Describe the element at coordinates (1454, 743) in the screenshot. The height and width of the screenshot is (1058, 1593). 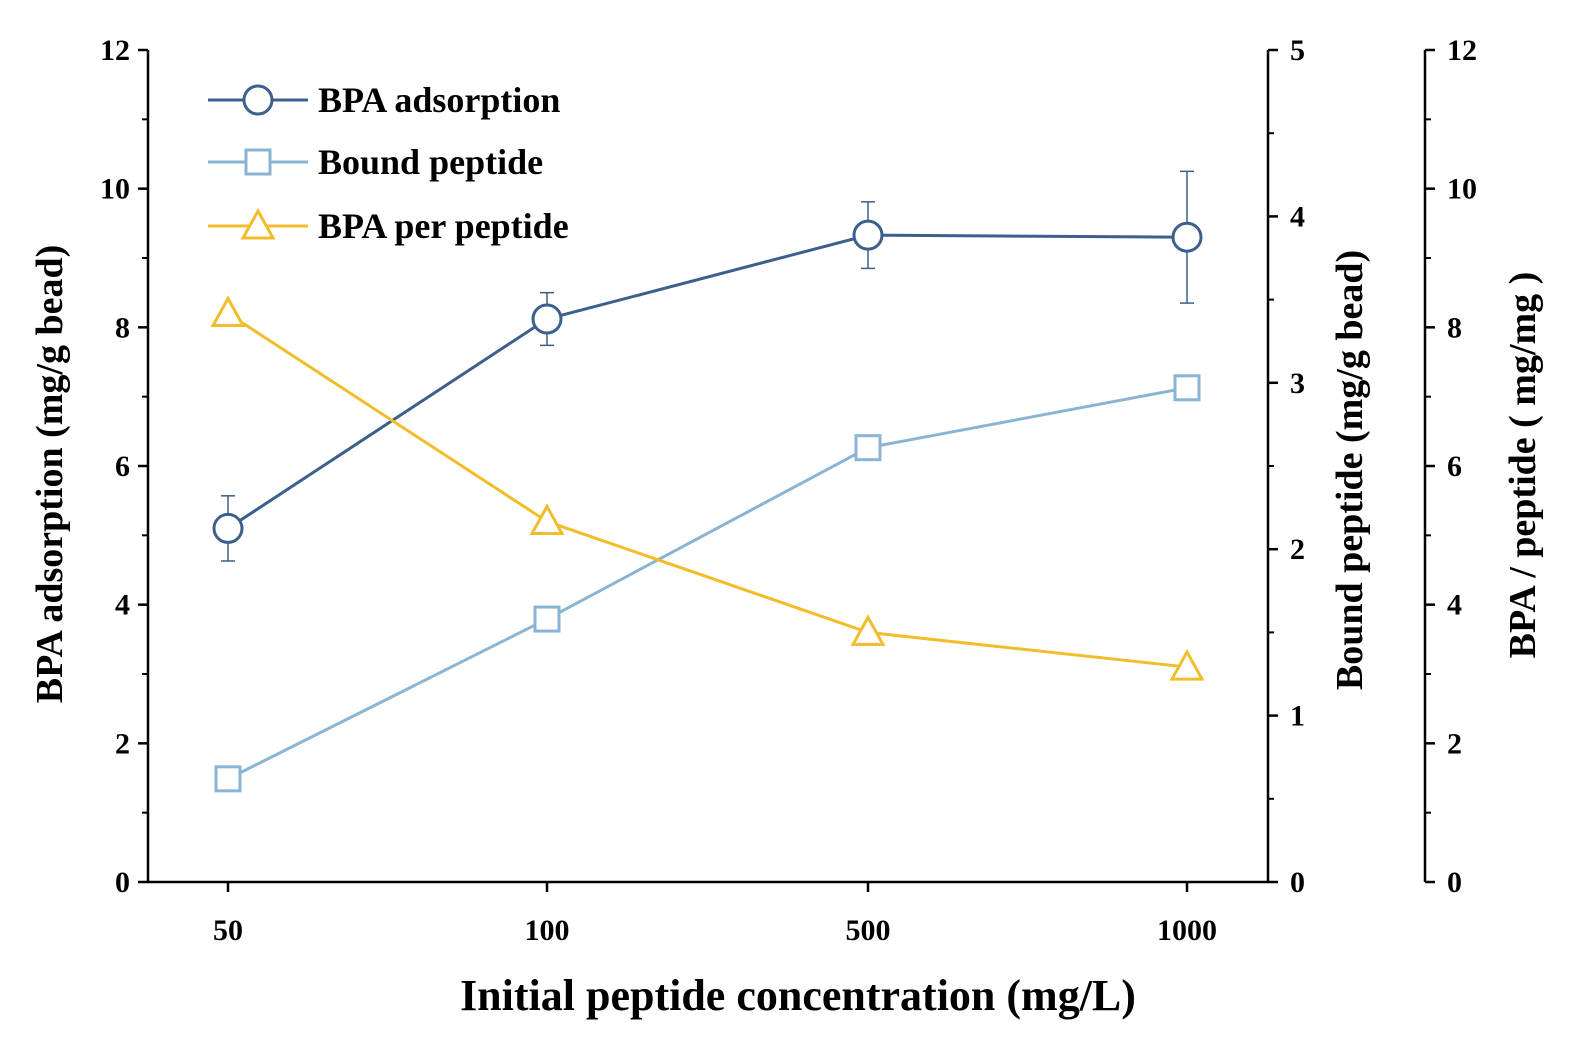
I see `right2-tick-label: 2` at that location.